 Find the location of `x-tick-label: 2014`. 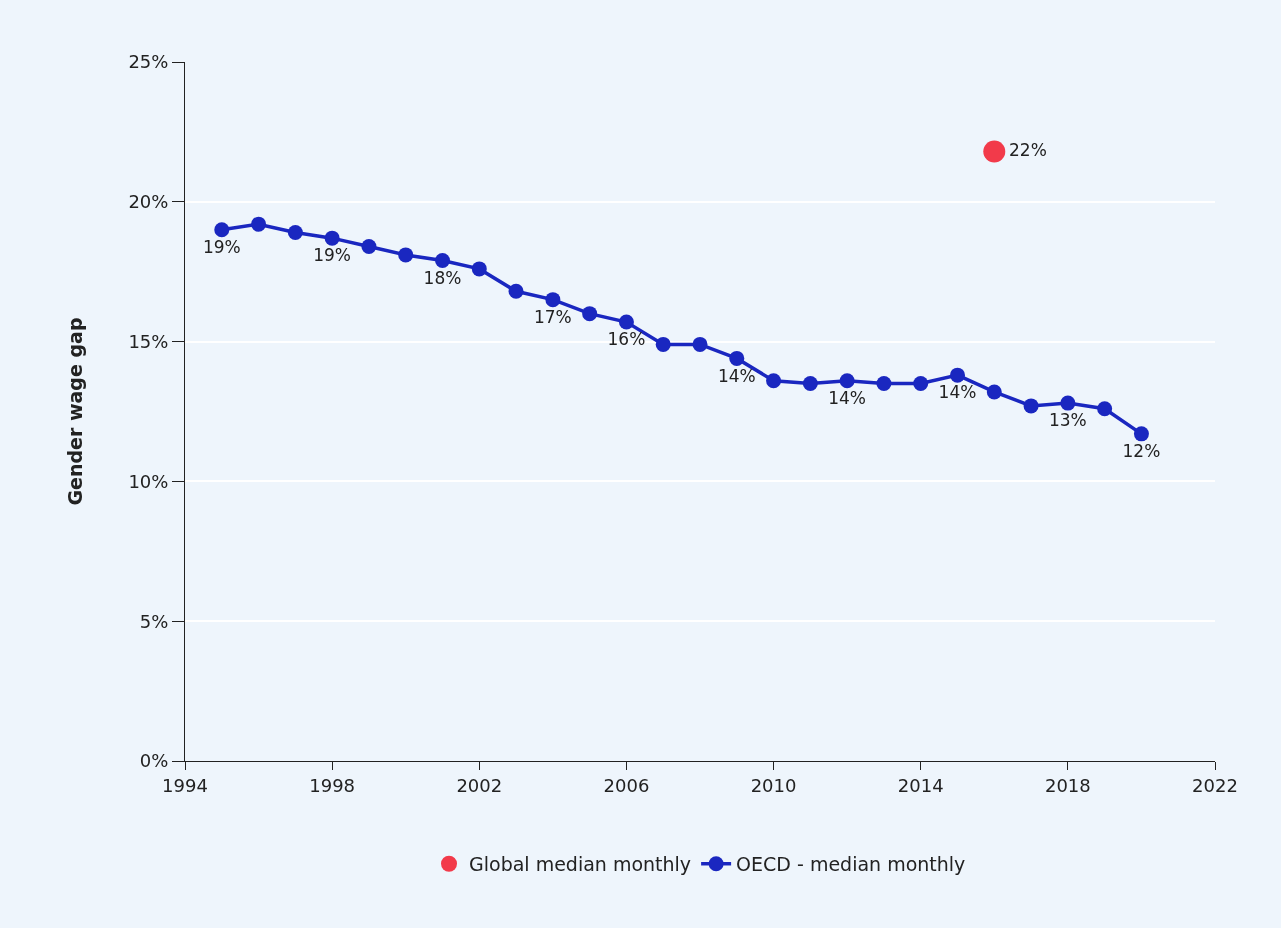

x-tick-label: 2014 is located at coordinates (920, 785).